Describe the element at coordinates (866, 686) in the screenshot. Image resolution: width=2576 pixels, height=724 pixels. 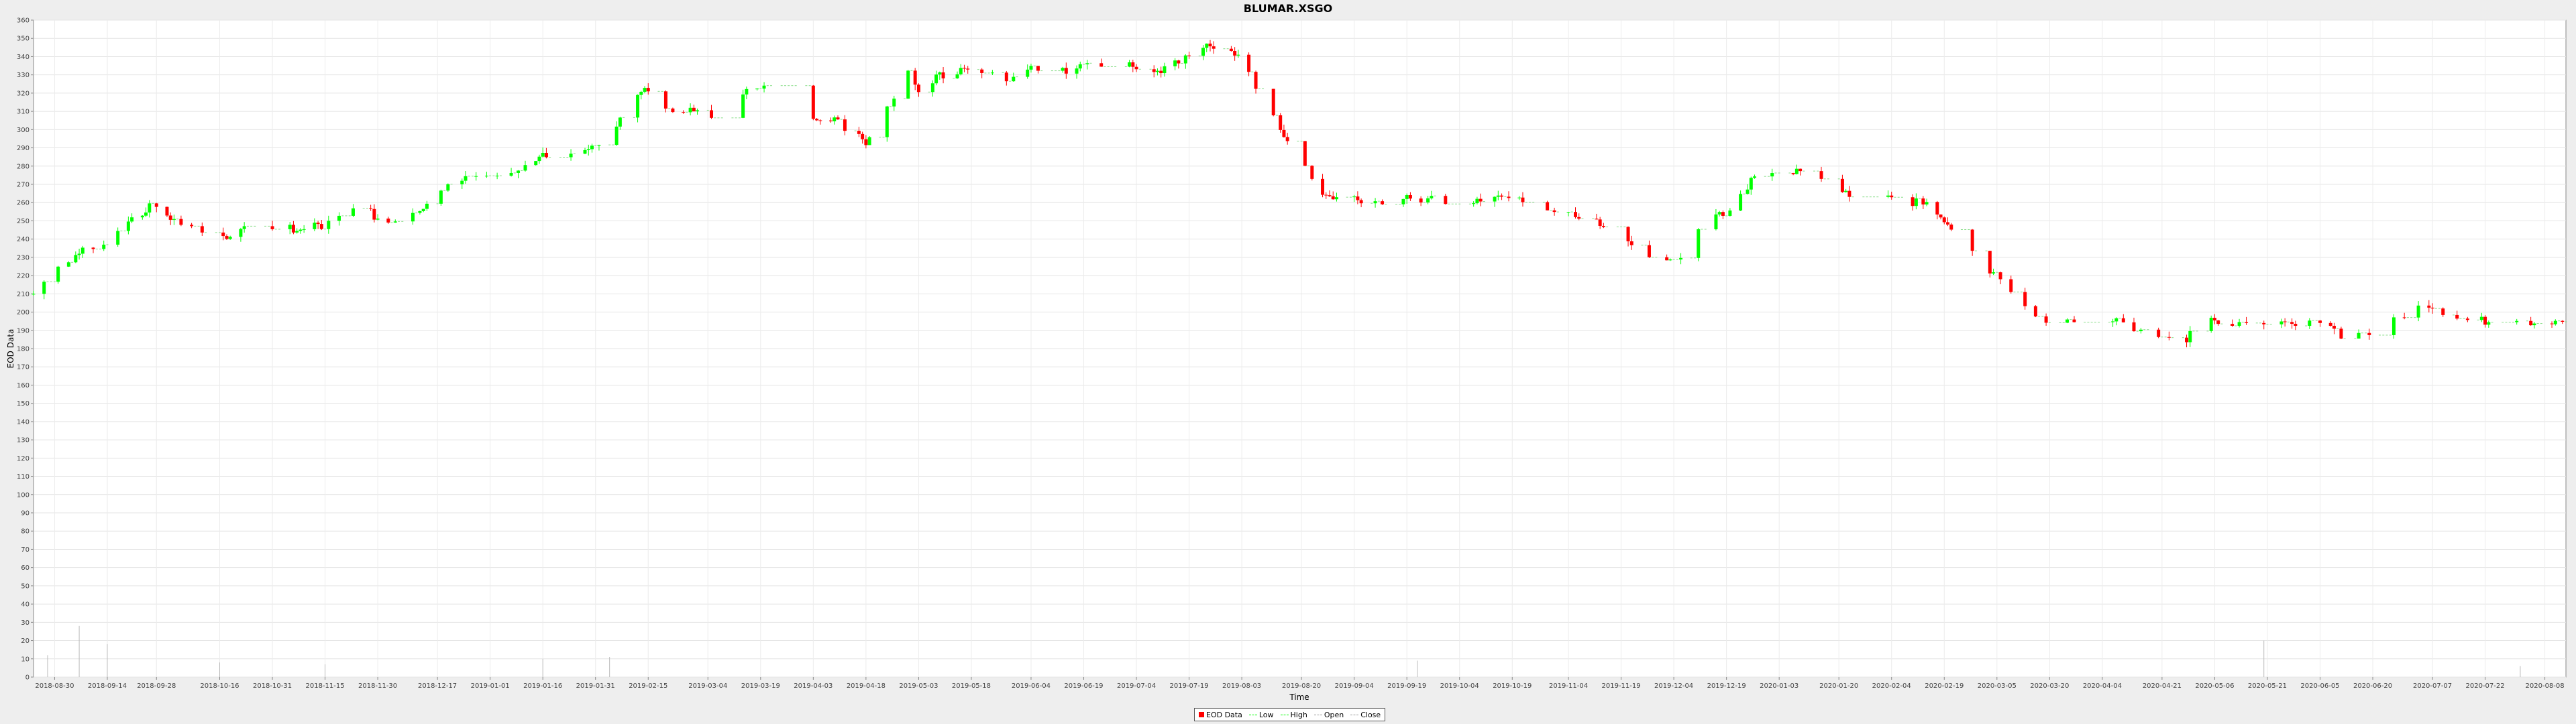
I see `x-tick-label: 2019-04-18` at that location.